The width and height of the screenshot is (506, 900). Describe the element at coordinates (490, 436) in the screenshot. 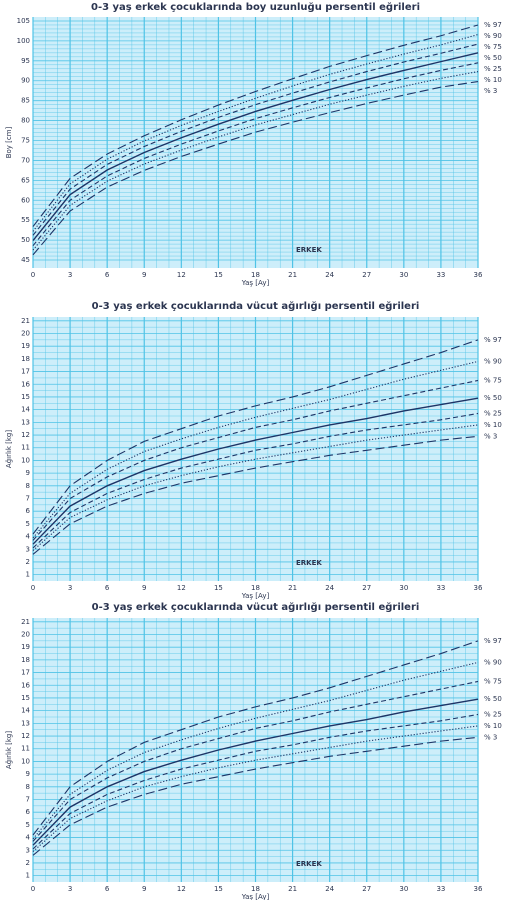

I see `legend-label: % 3` at that location.